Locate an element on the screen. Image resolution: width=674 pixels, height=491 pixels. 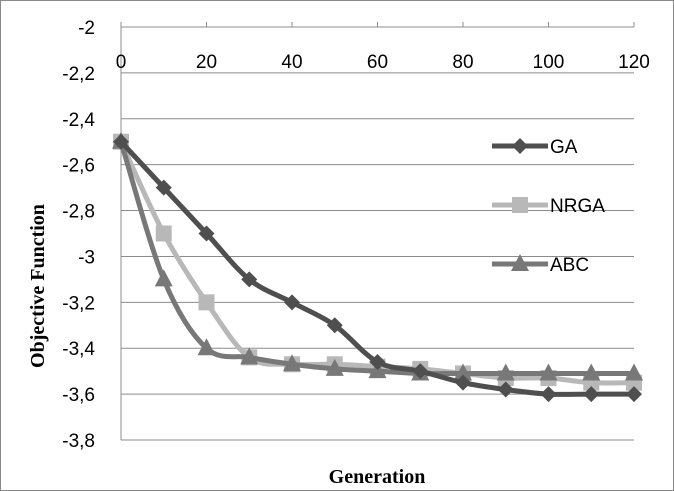
x-tick-label: 60 is located at coordinates (377, 62).